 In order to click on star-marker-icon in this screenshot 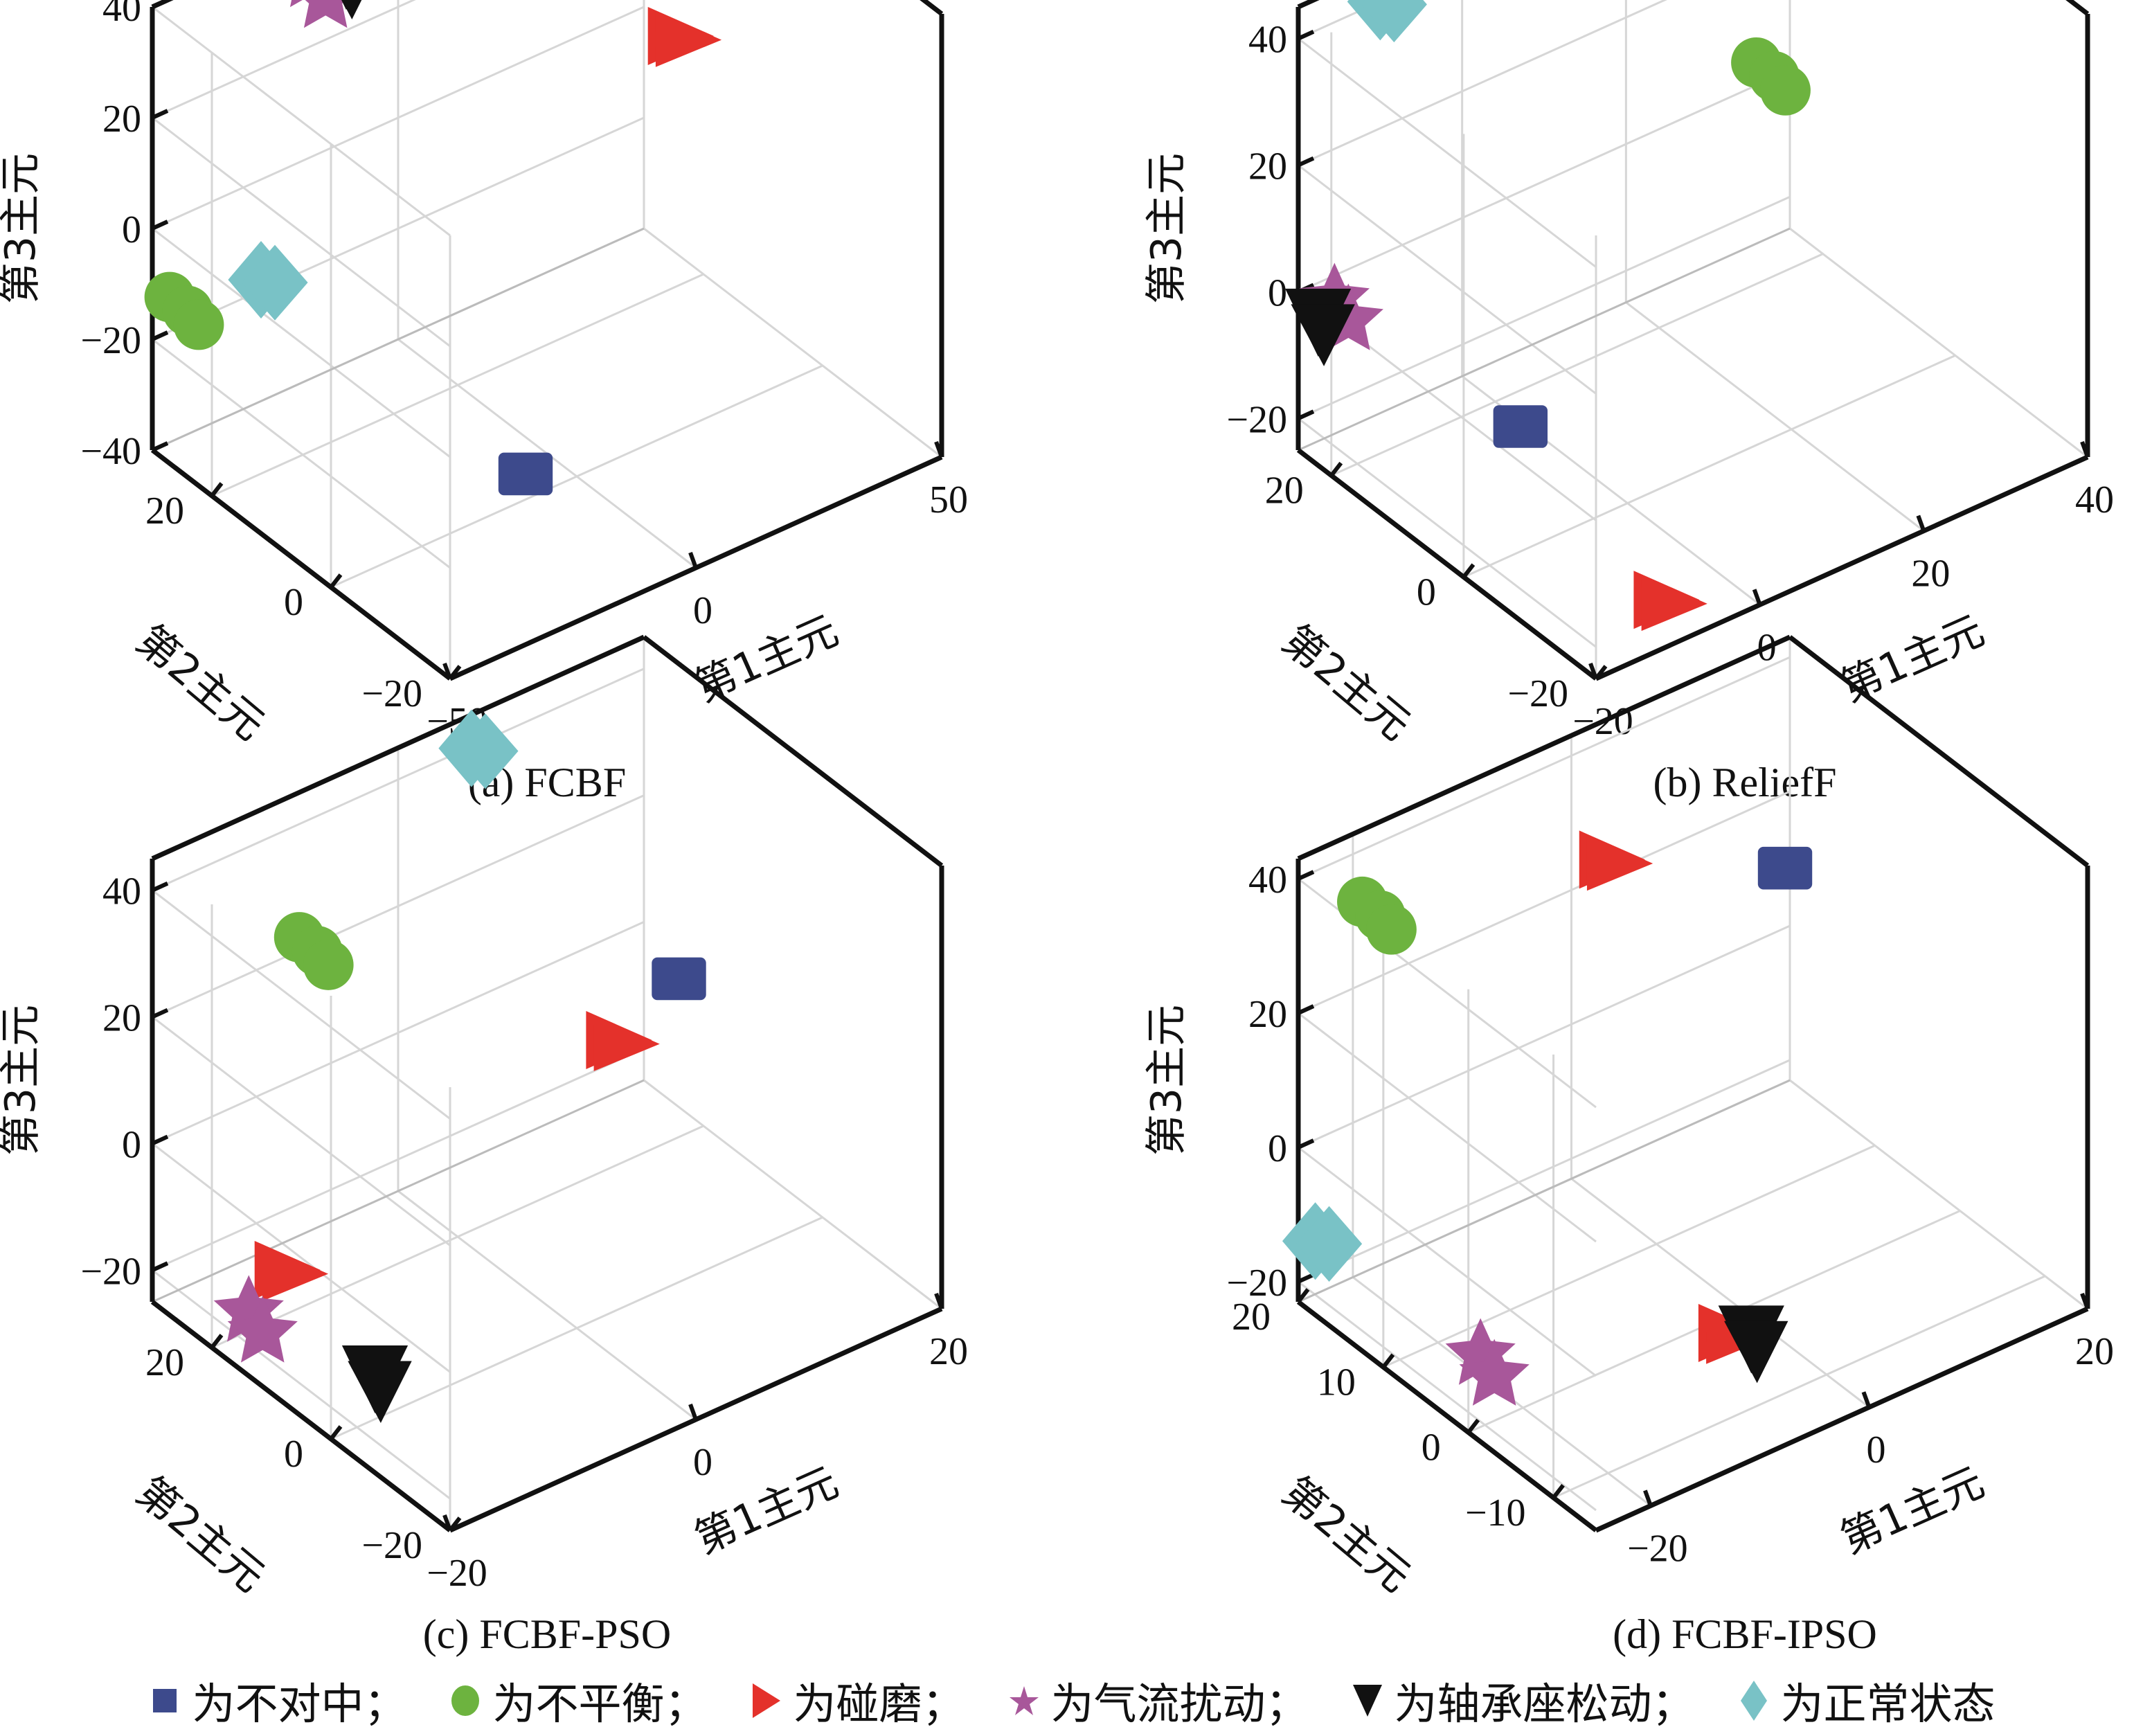, I will do `click(1024, 1701)`.